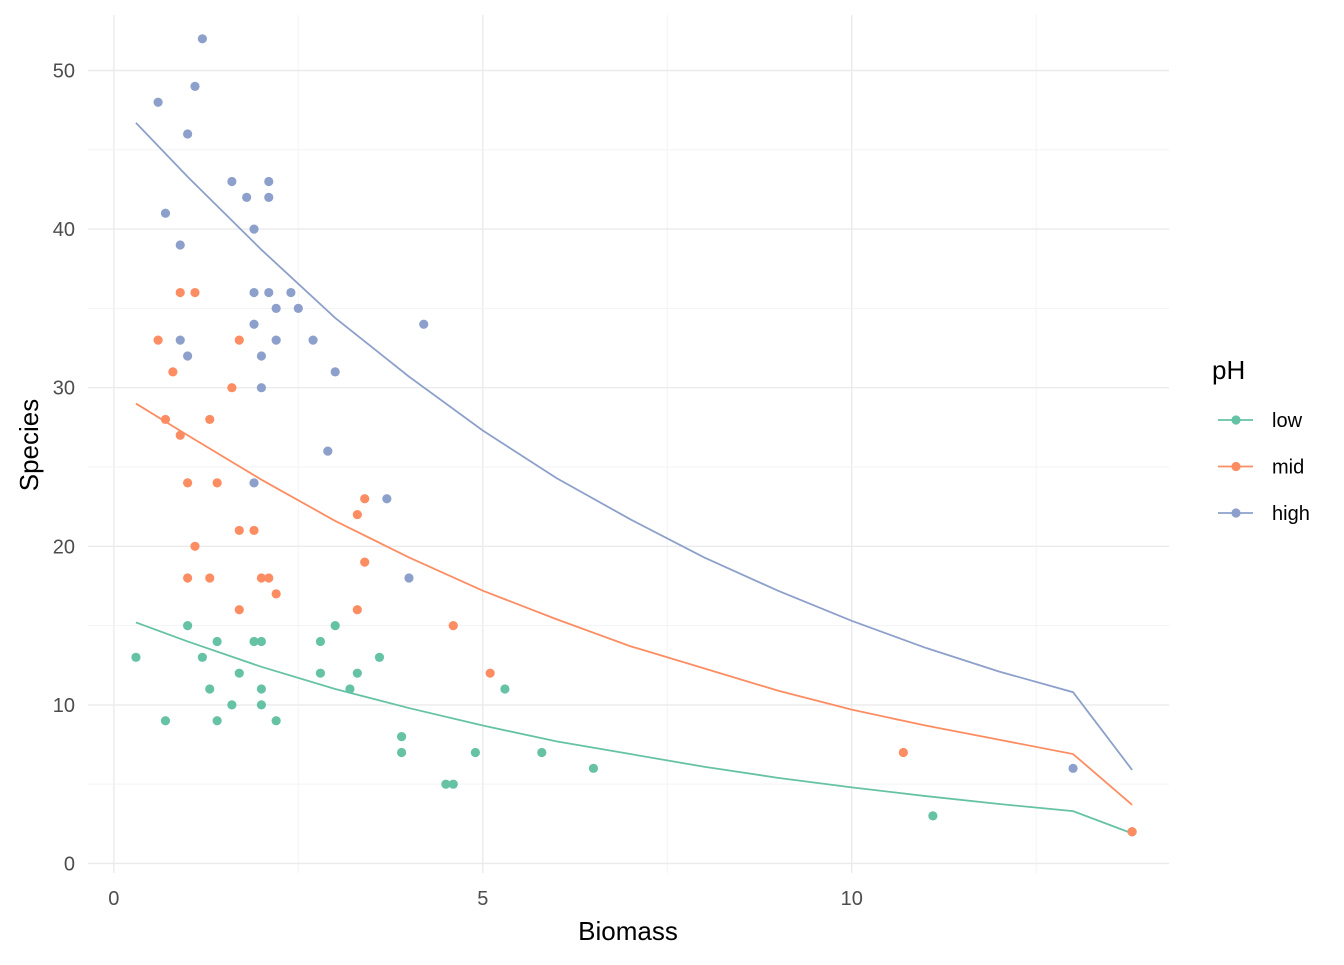 Image resolution: width=1344 pixels, height=965 pixels. What do you see at coordinates (1228, 370) in the screenshot?
I see `legend-title: pH` at bounding box center [1228, 370].